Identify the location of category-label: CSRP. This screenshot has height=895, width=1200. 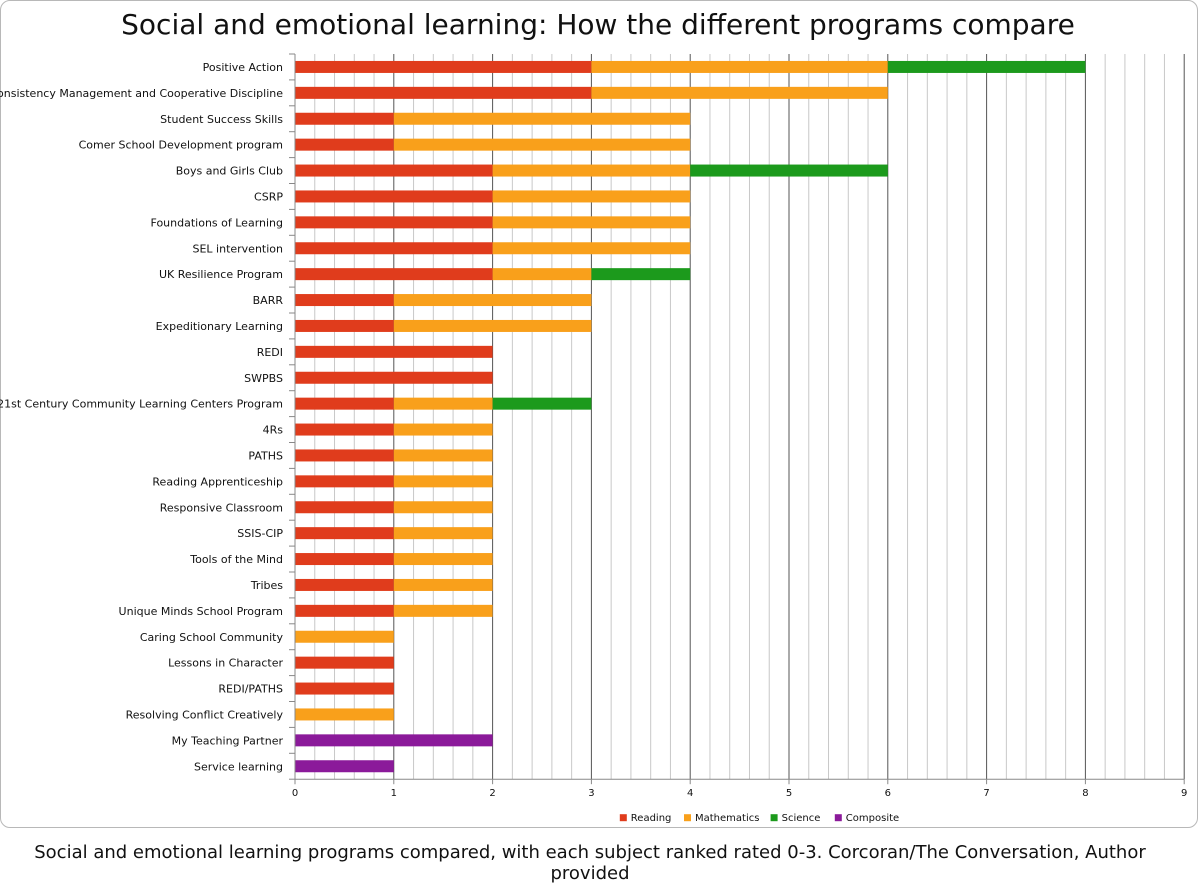
(268, 196).